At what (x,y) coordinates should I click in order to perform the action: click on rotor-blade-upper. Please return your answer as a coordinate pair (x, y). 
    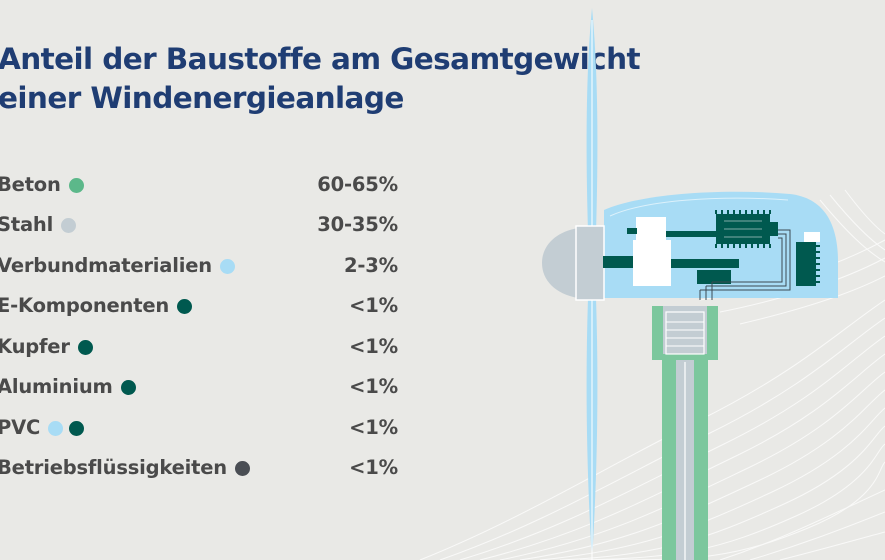
    Looking at the image, I should click on (592, 120).